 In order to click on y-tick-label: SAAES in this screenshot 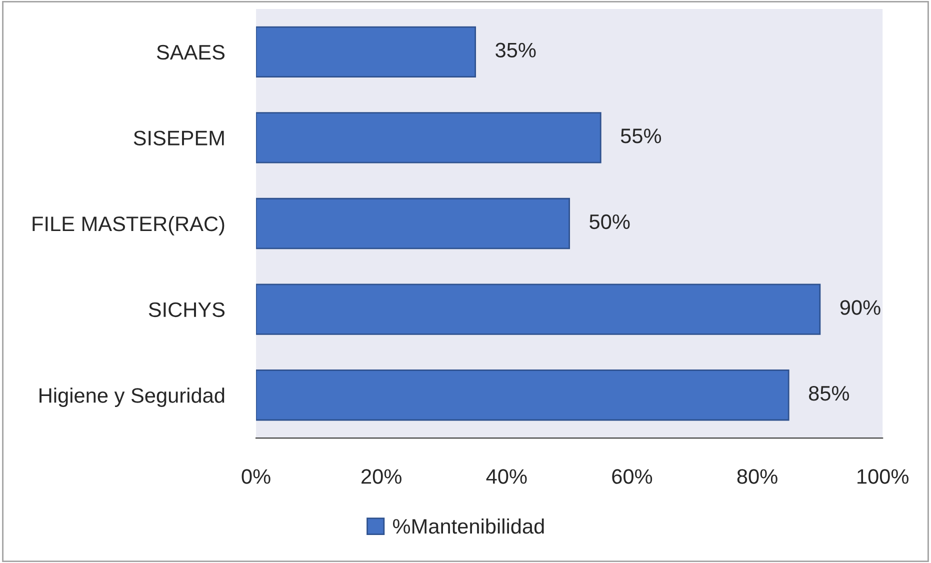, I will do `click(190, 52)`.